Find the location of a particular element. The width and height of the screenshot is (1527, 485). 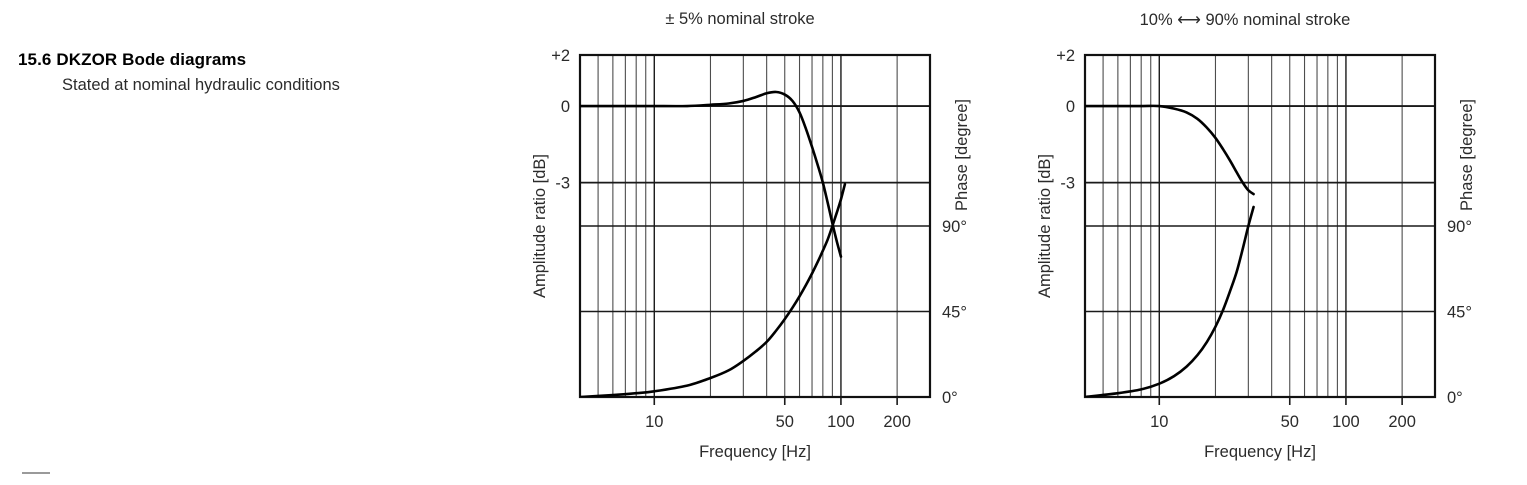

footer-rule is located at coordinates (36, 473).